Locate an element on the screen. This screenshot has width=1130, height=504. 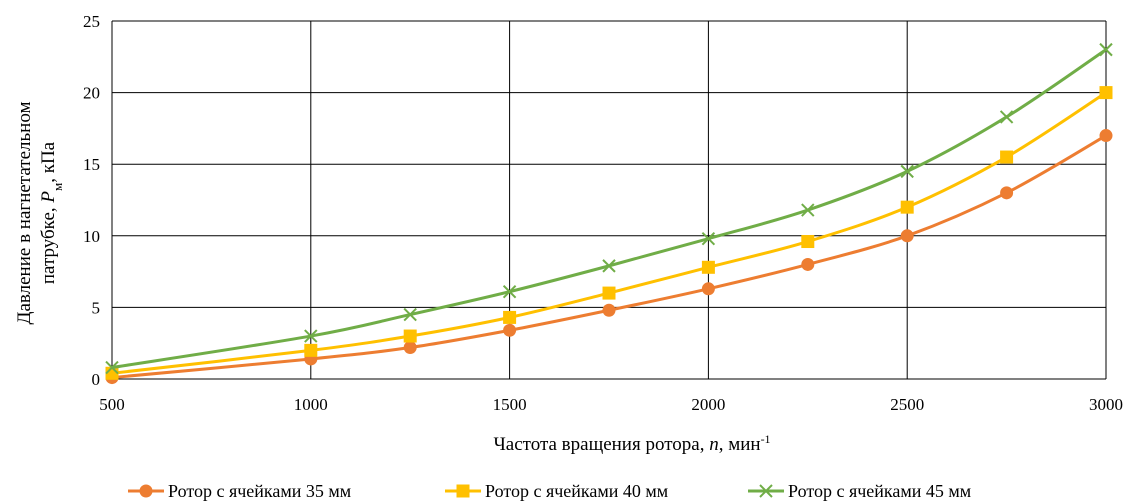
x-tick-label: 1500 is located at coordinates (510, 404).